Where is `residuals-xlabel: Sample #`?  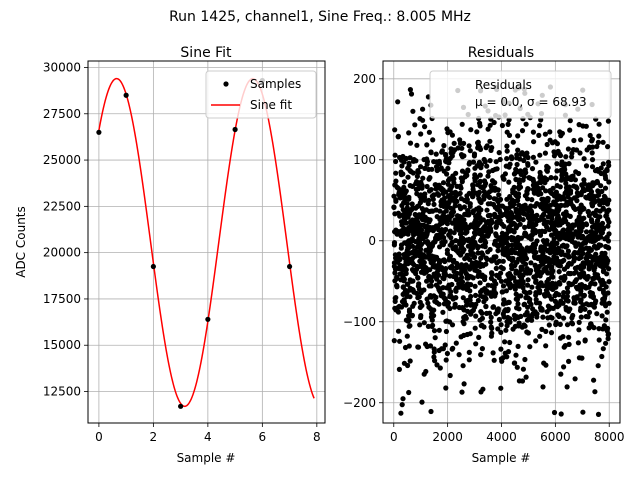 residuals-xlabel: Sample # is located at coordinates (501, 458).